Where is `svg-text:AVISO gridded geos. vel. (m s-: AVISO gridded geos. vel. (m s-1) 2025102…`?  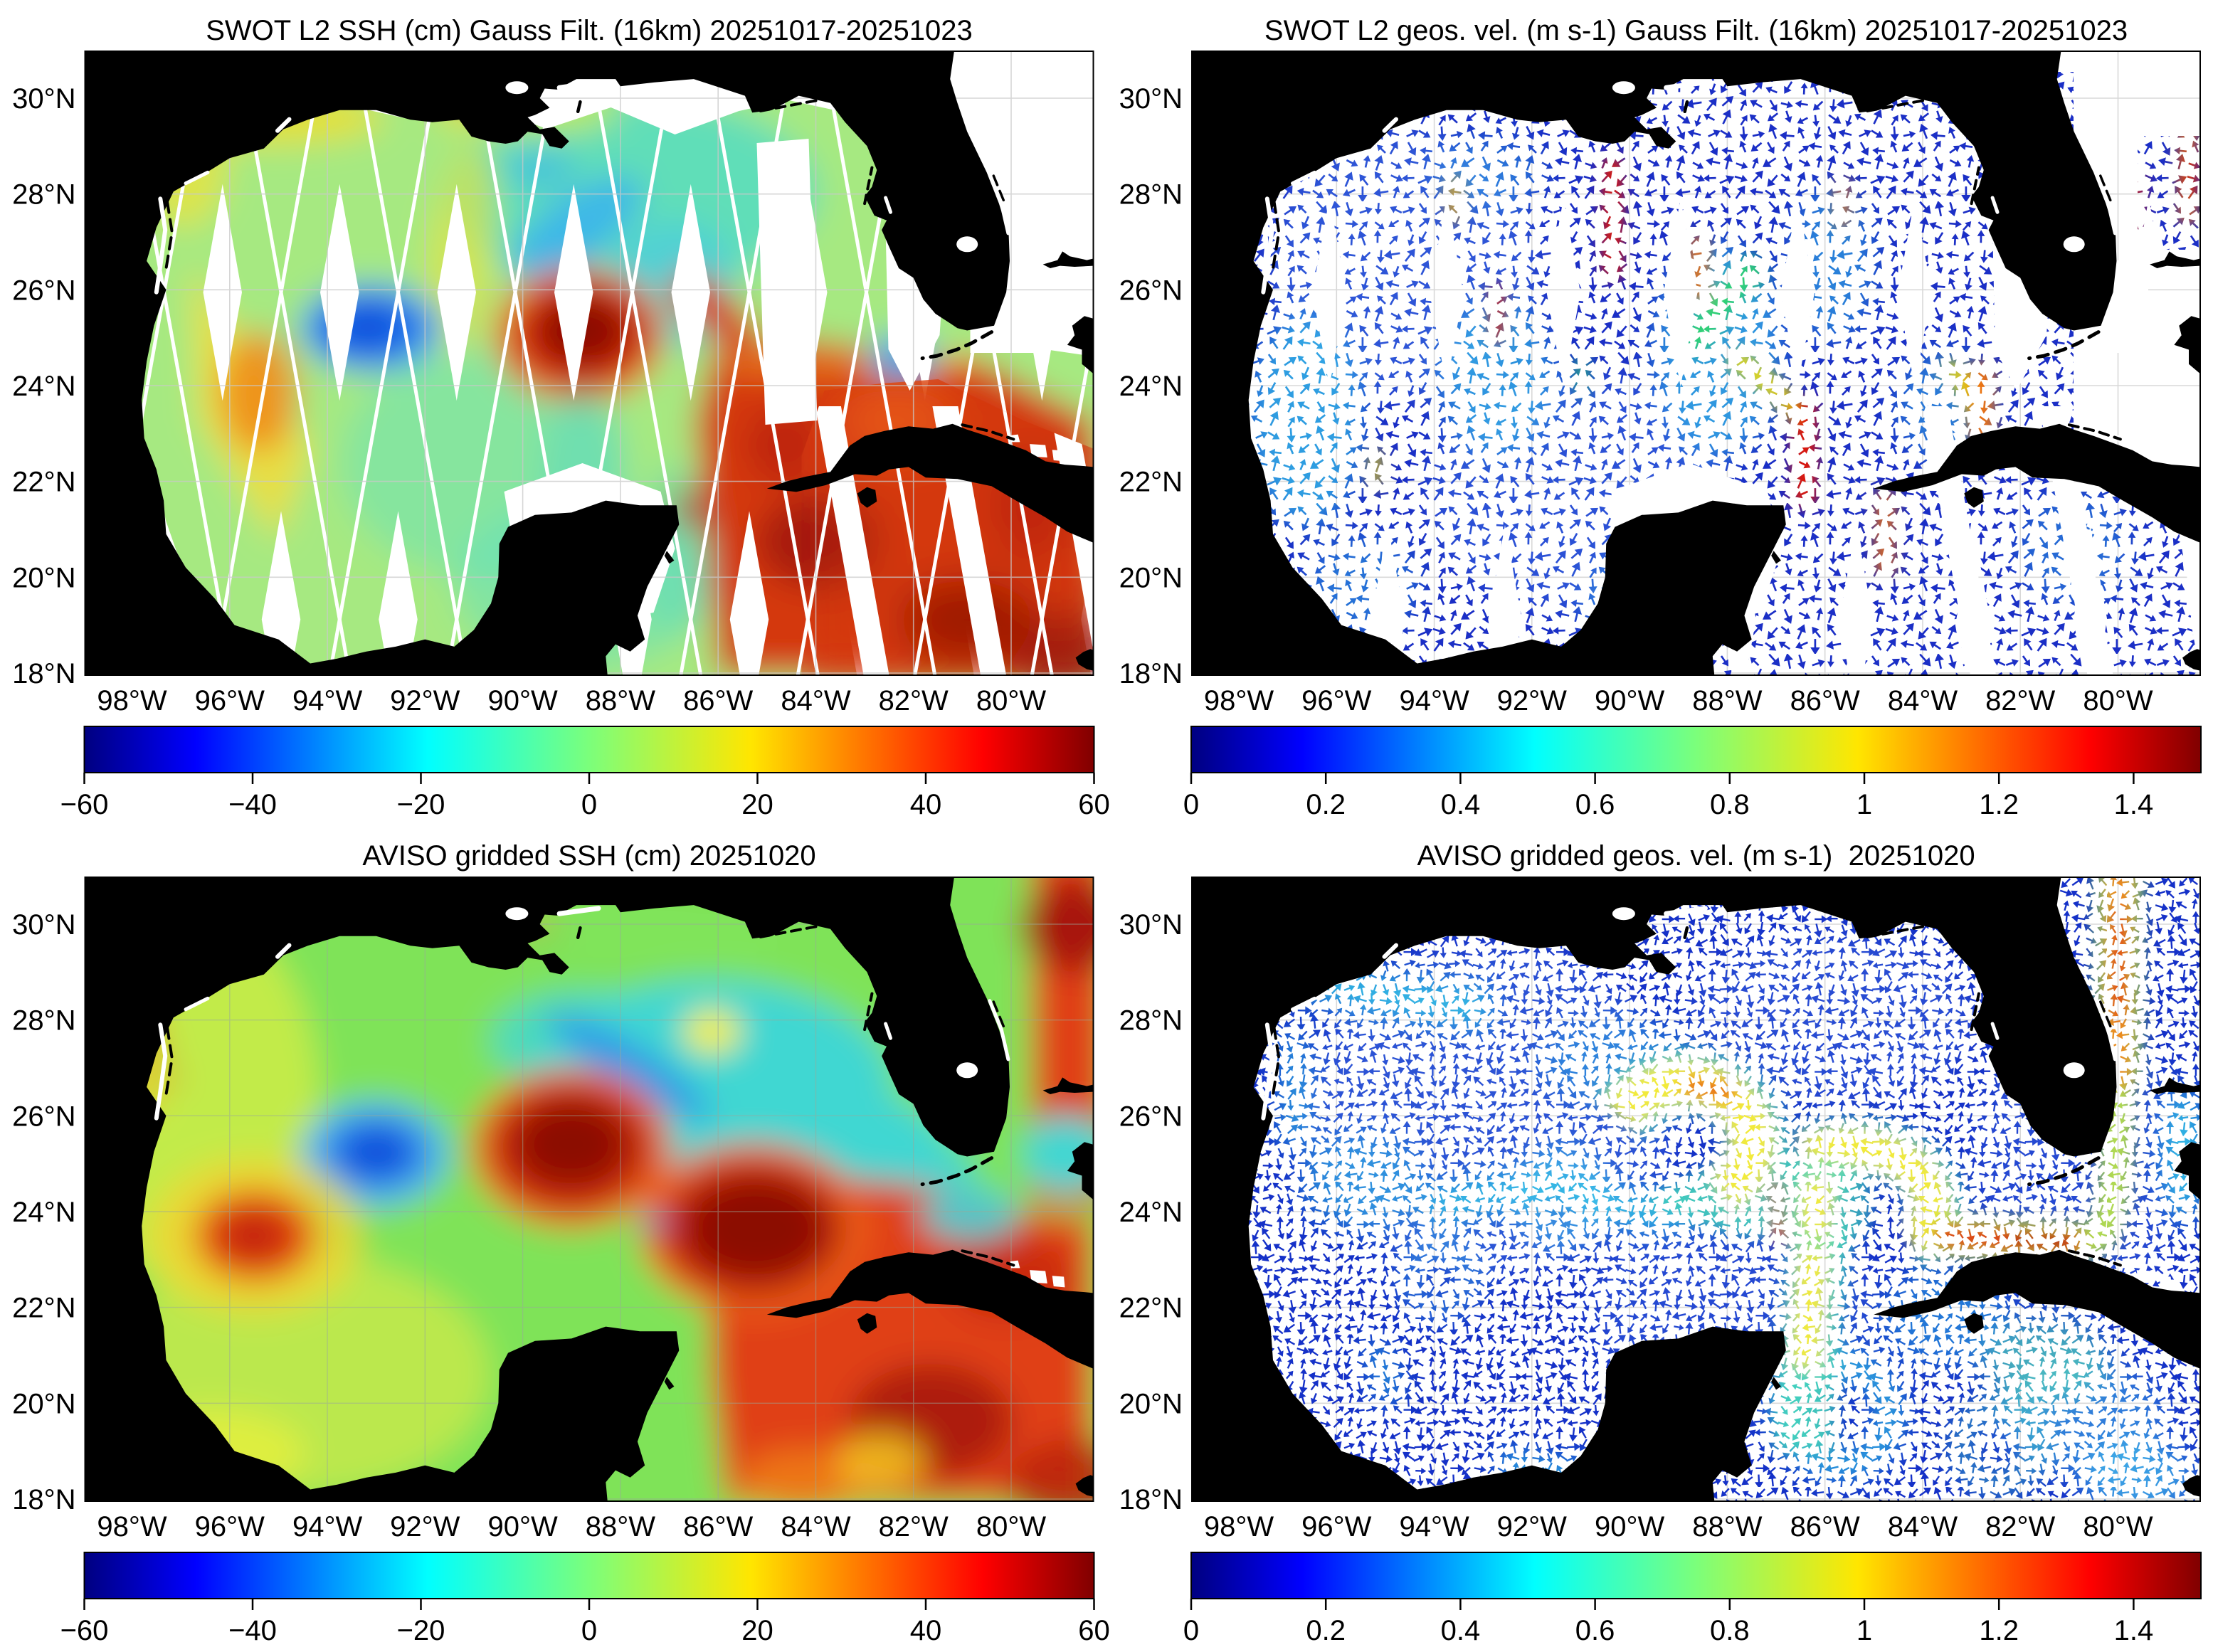 svg-text:AVISO gridded geos. vel. (m s-: AVISO gridded geos. vel. (m s-1) 2025102… is located at coordinates (1696, 856).